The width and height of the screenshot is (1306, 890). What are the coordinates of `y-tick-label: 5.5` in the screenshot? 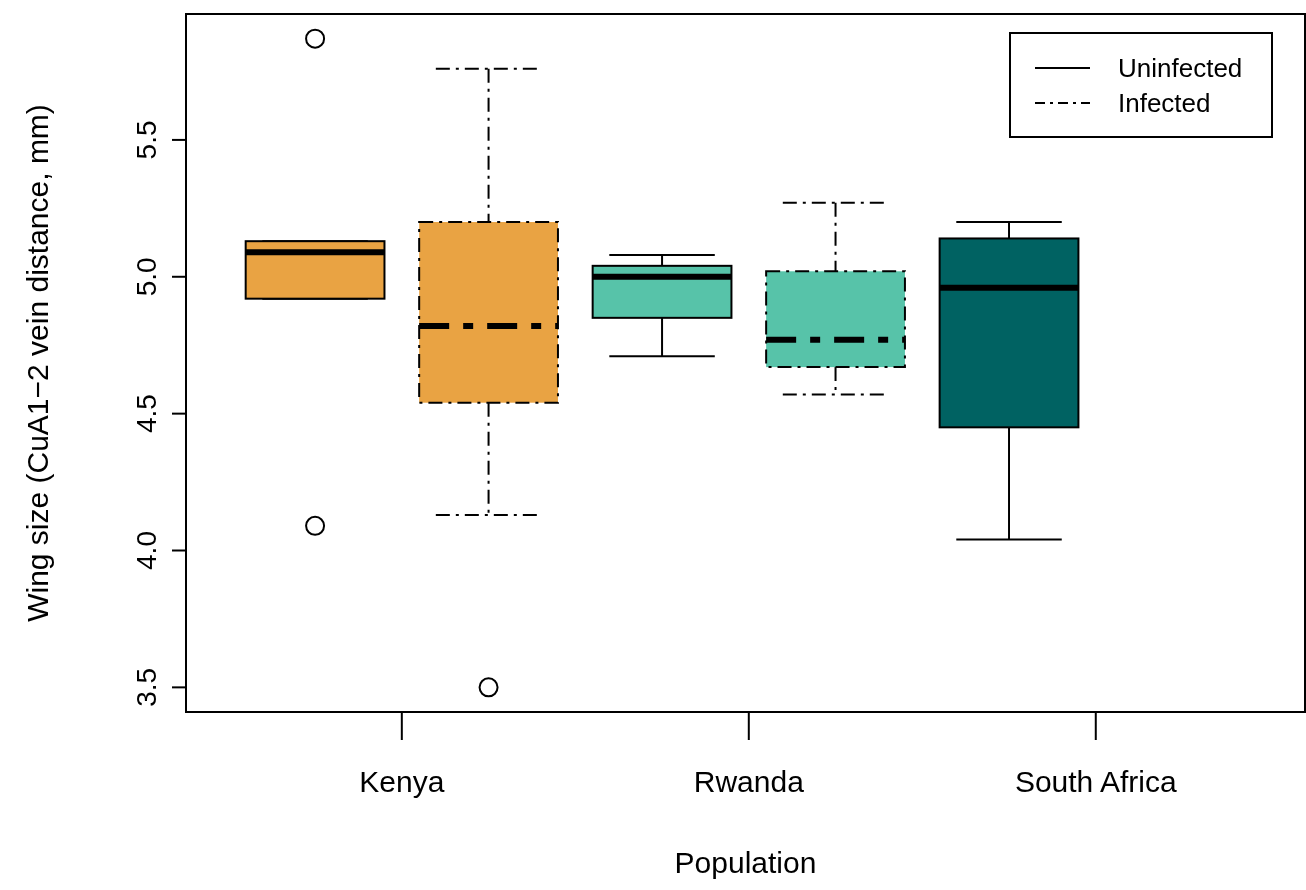 It's located at (146, 140).